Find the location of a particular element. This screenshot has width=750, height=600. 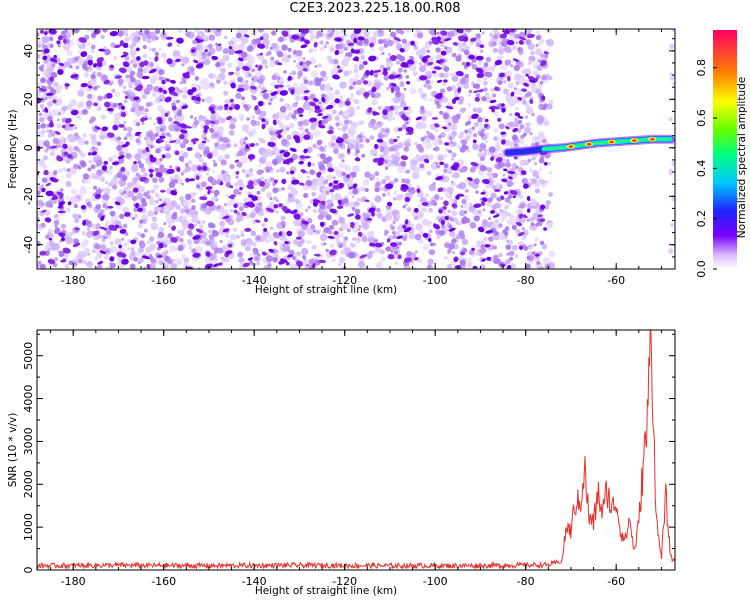

y-tick-label: -40 is located at coordinates (28, 245).